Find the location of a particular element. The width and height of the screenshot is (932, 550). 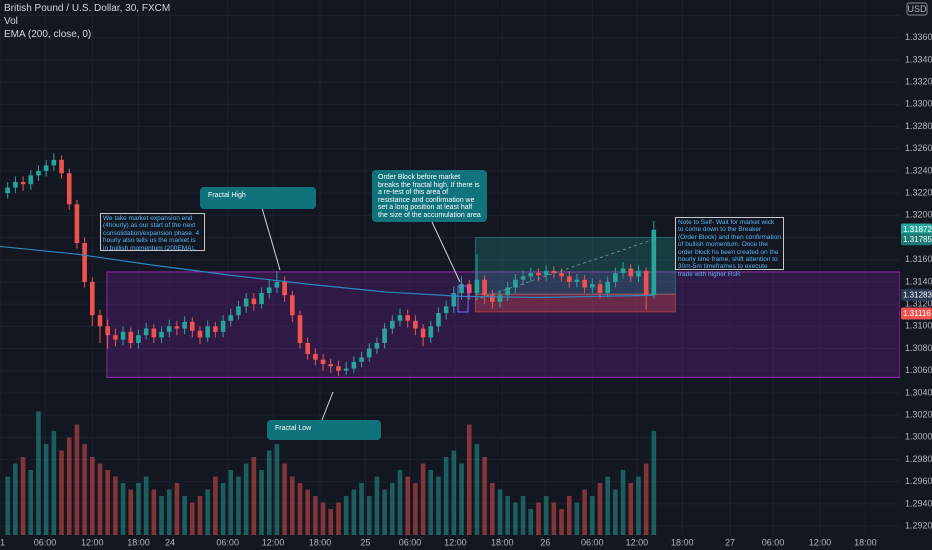

price-badge-label: 1.31116 is located at coordinates (917, 313).